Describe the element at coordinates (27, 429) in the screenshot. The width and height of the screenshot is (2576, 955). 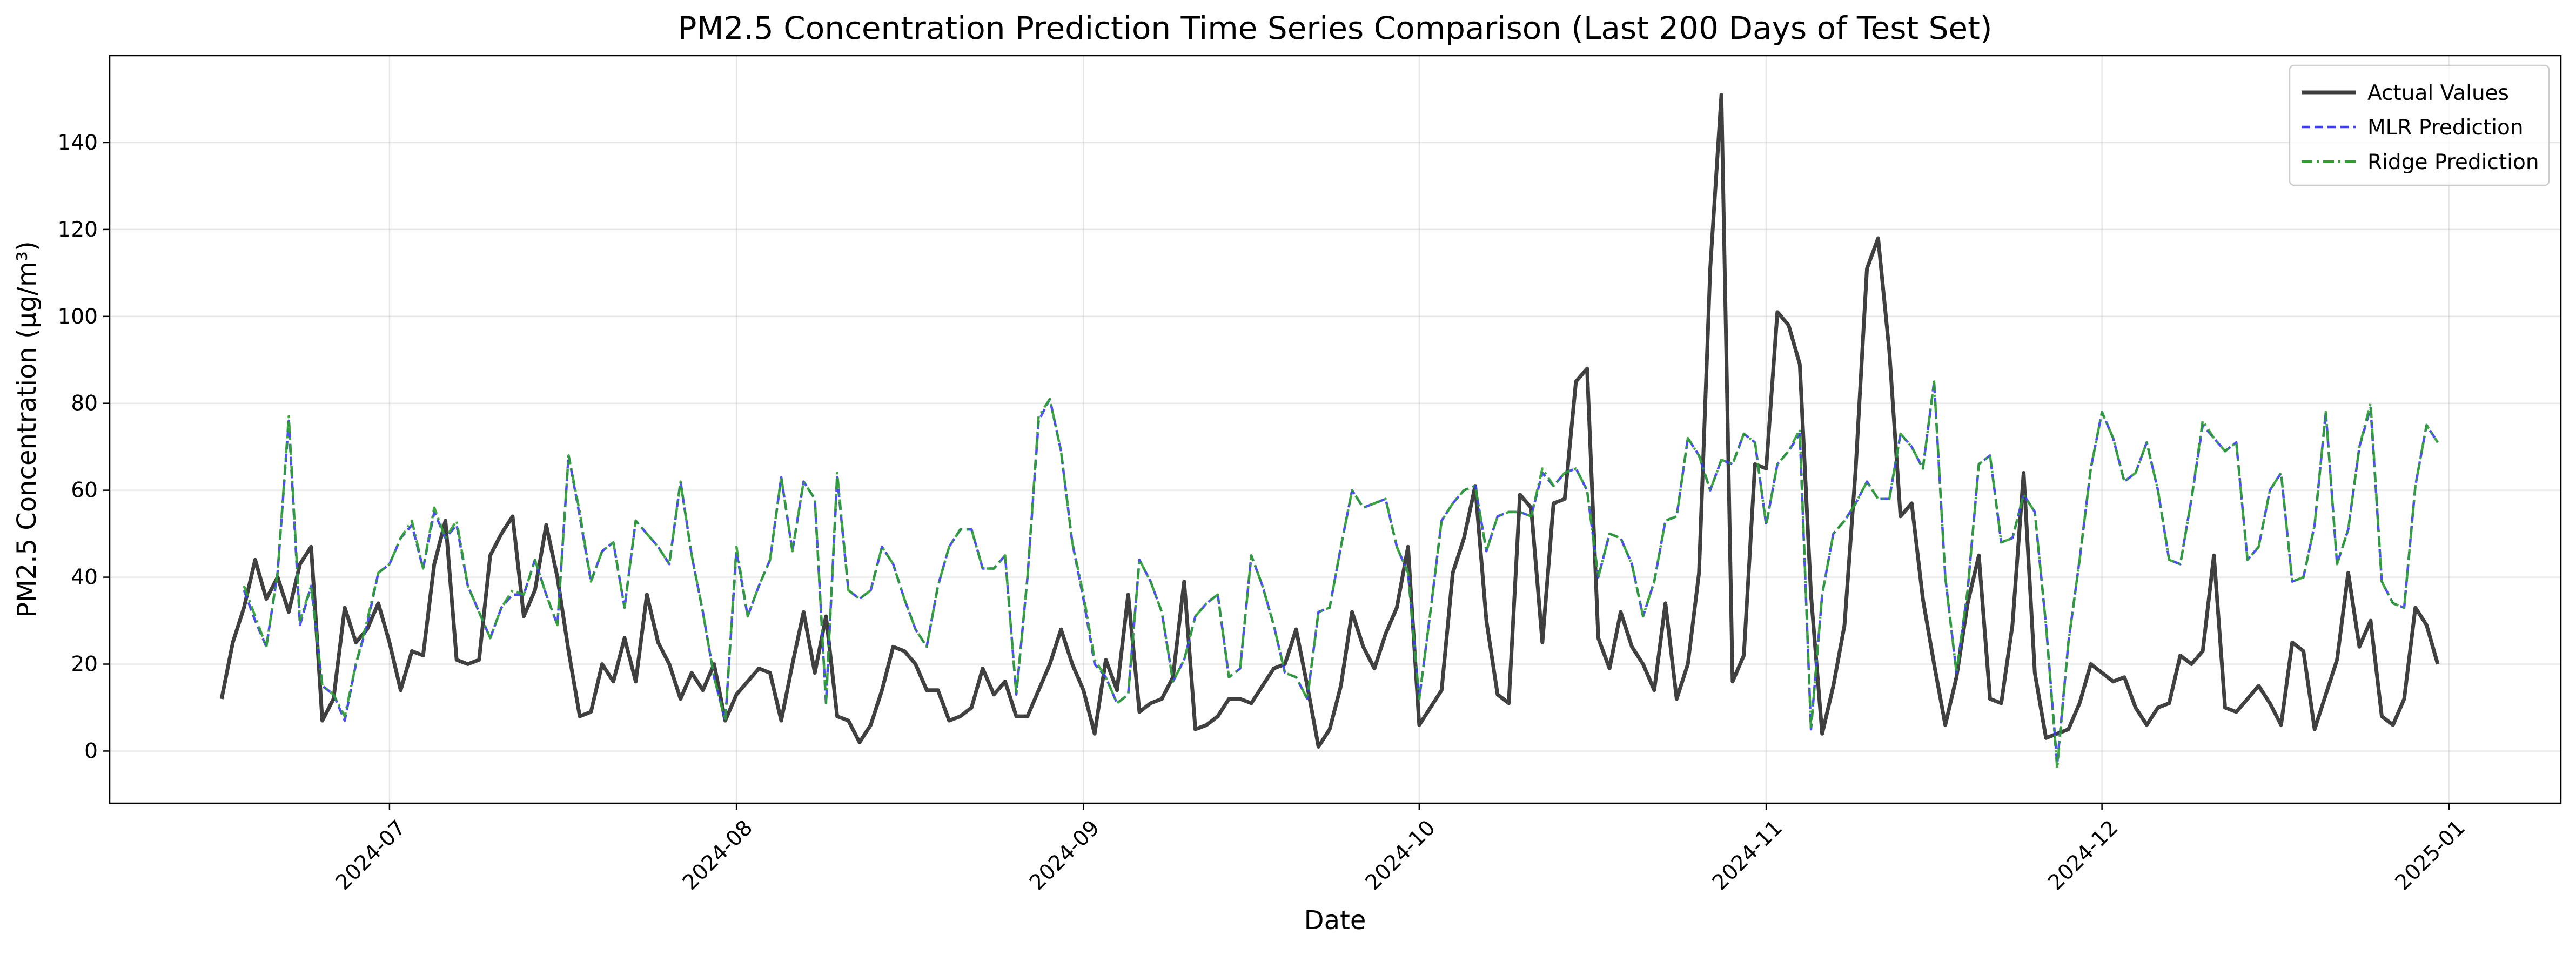
I see `y-axis-title: PM2.5 Concentration (μg/m³)` at that location.